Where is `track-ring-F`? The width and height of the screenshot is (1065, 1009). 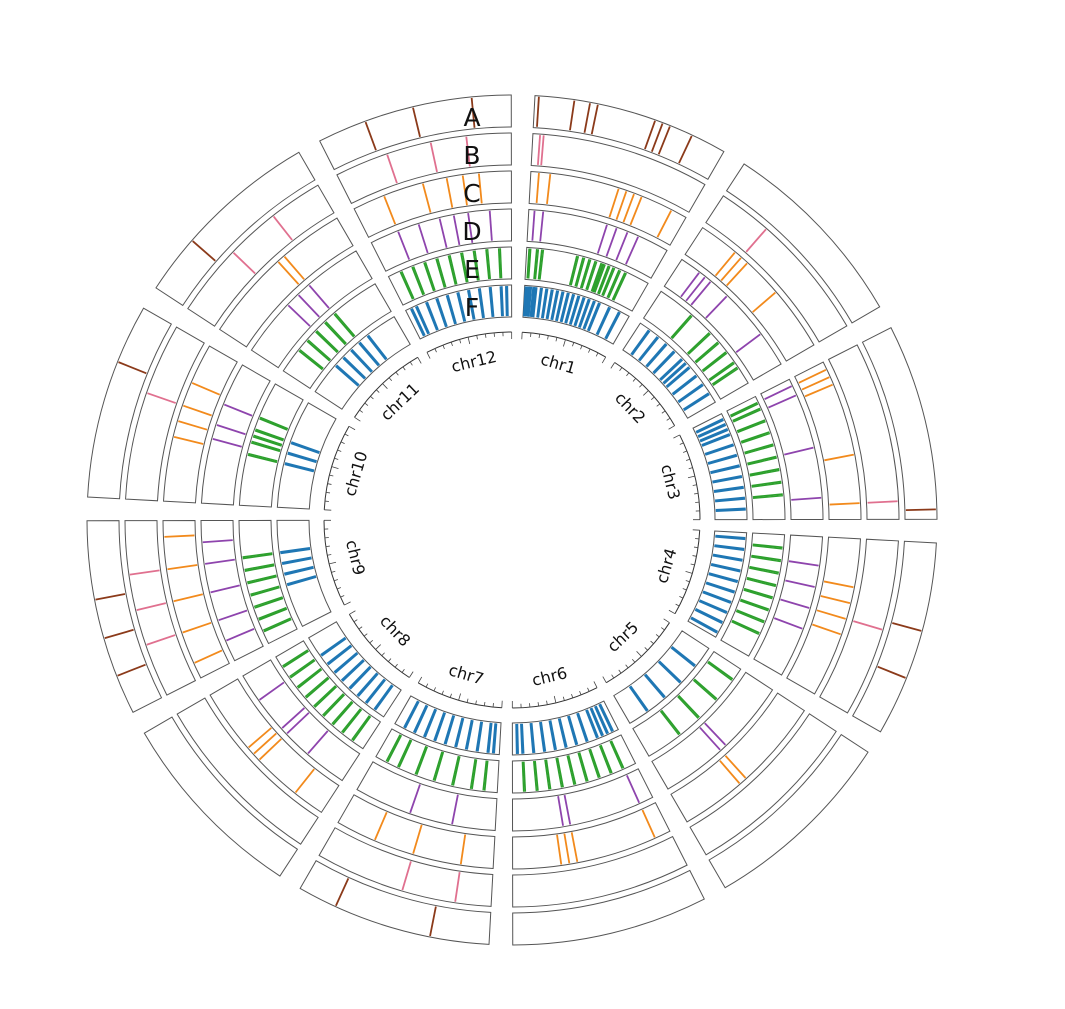
track-ring-F is located at coordinates (306, 456).